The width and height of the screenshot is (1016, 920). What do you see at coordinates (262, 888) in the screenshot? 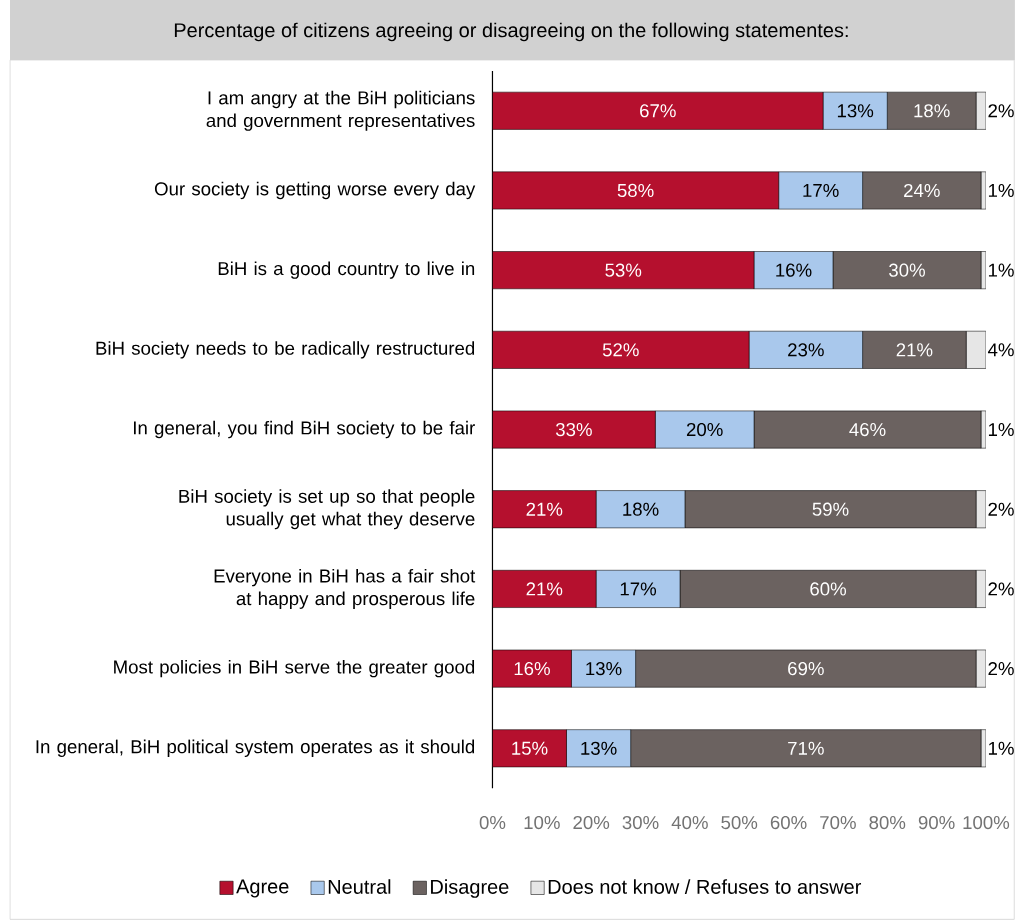
I see `legend-label: Agree` at bounding box center [262, 888].